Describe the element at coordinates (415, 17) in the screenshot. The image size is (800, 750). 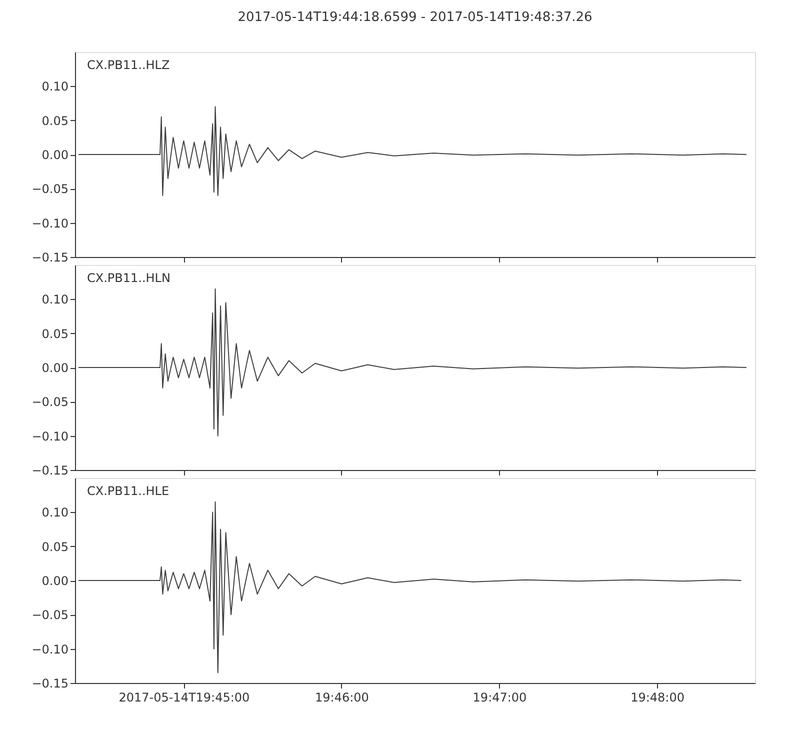
I see `chart-title: 2017-05-14T19:44:18.6599 - 2017-05-14T19:48:37.26` at that location.